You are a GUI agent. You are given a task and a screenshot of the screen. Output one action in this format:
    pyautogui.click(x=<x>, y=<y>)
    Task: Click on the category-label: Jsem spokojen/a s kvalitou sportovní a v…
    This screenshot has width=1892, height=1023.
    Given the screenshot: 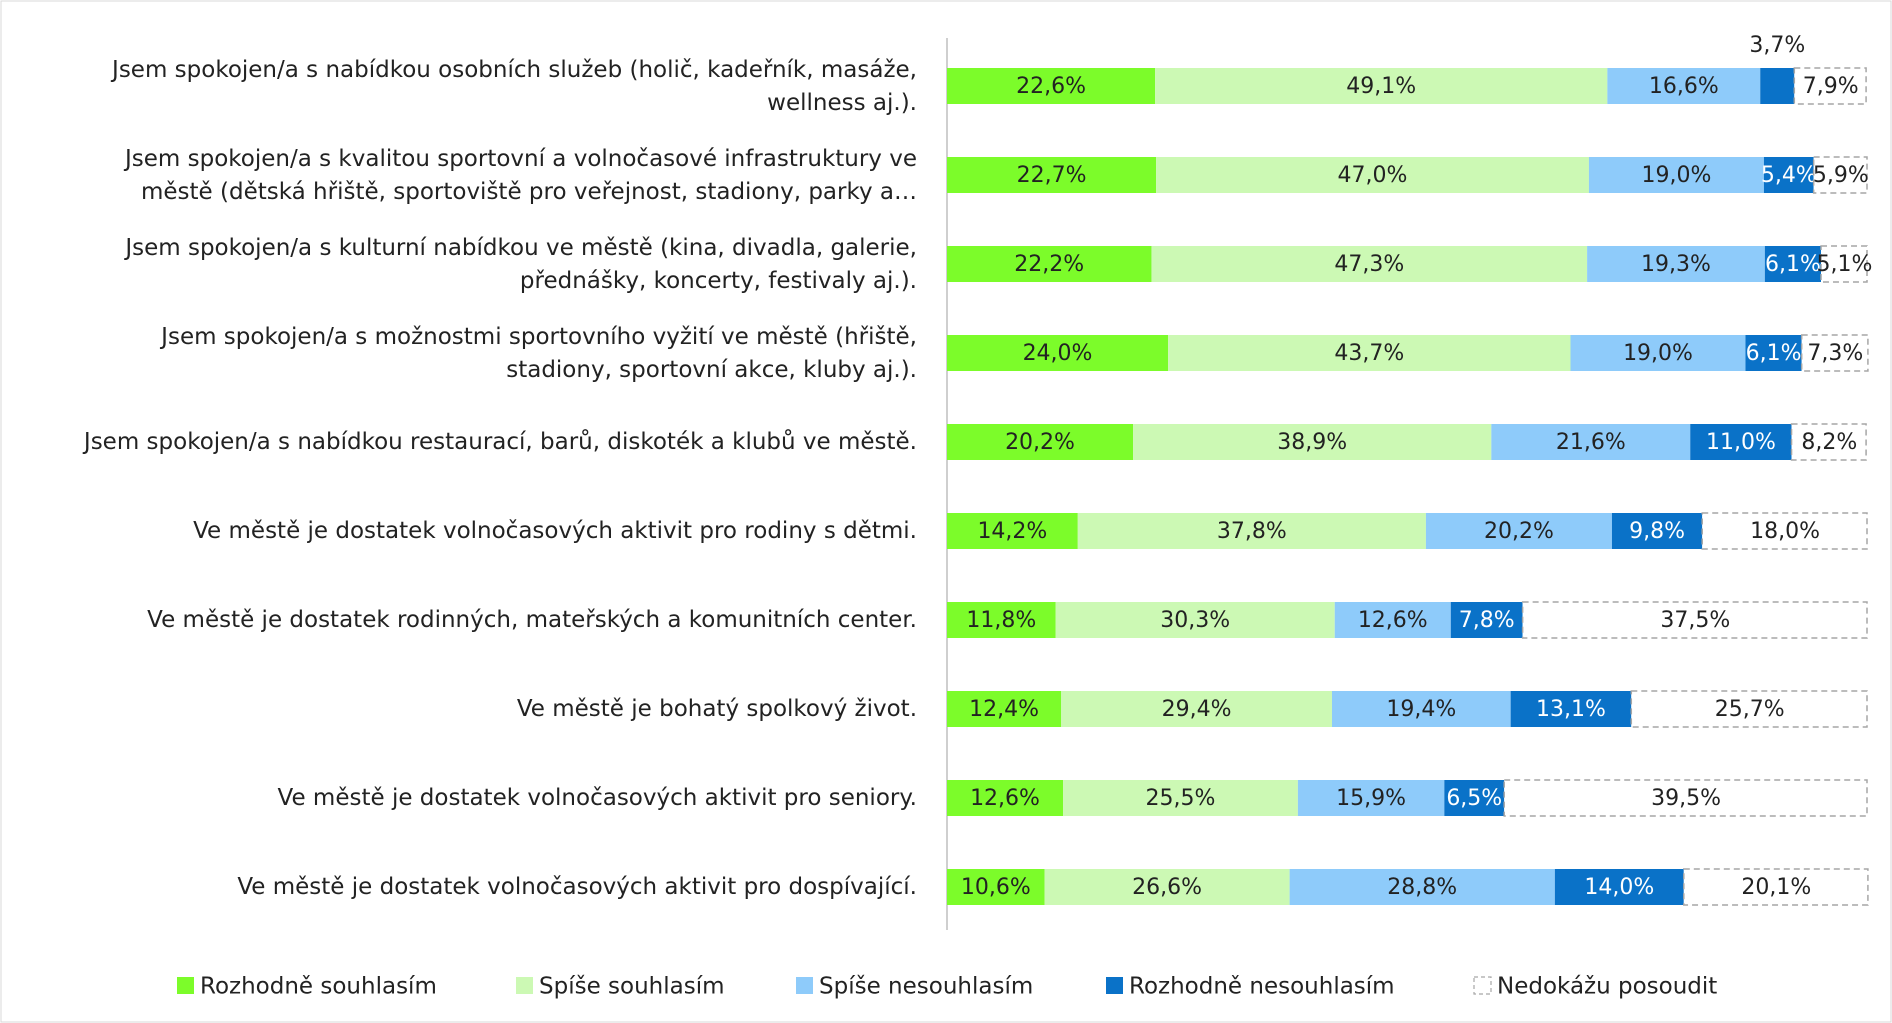 What is the action you would take?
    pyautogui.click(x=521, y=175)
    